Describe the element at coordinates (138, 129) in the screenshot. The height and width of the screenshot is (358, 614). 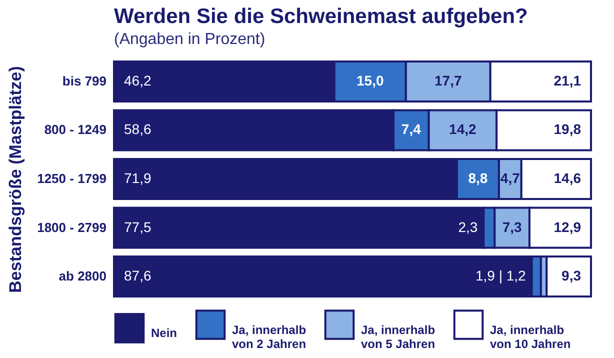
I see `data-label: 58,6` at that location.